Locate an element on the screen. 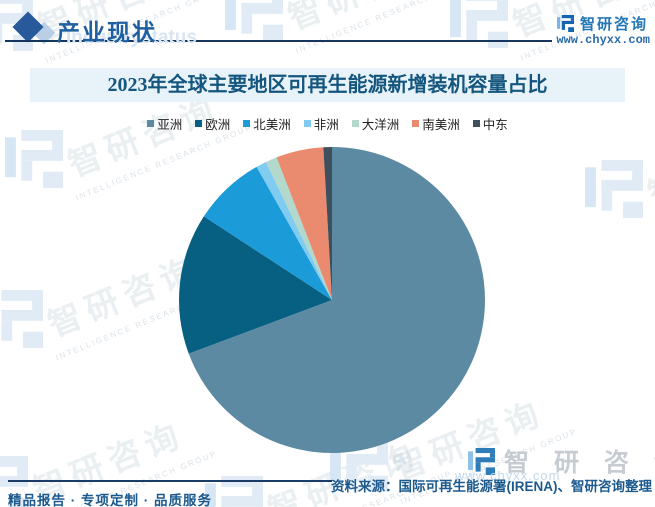 This screenshot has width=655, height=507. footer-watermark-text: 智 研 咨 询 is located at coordinates (579, 463).